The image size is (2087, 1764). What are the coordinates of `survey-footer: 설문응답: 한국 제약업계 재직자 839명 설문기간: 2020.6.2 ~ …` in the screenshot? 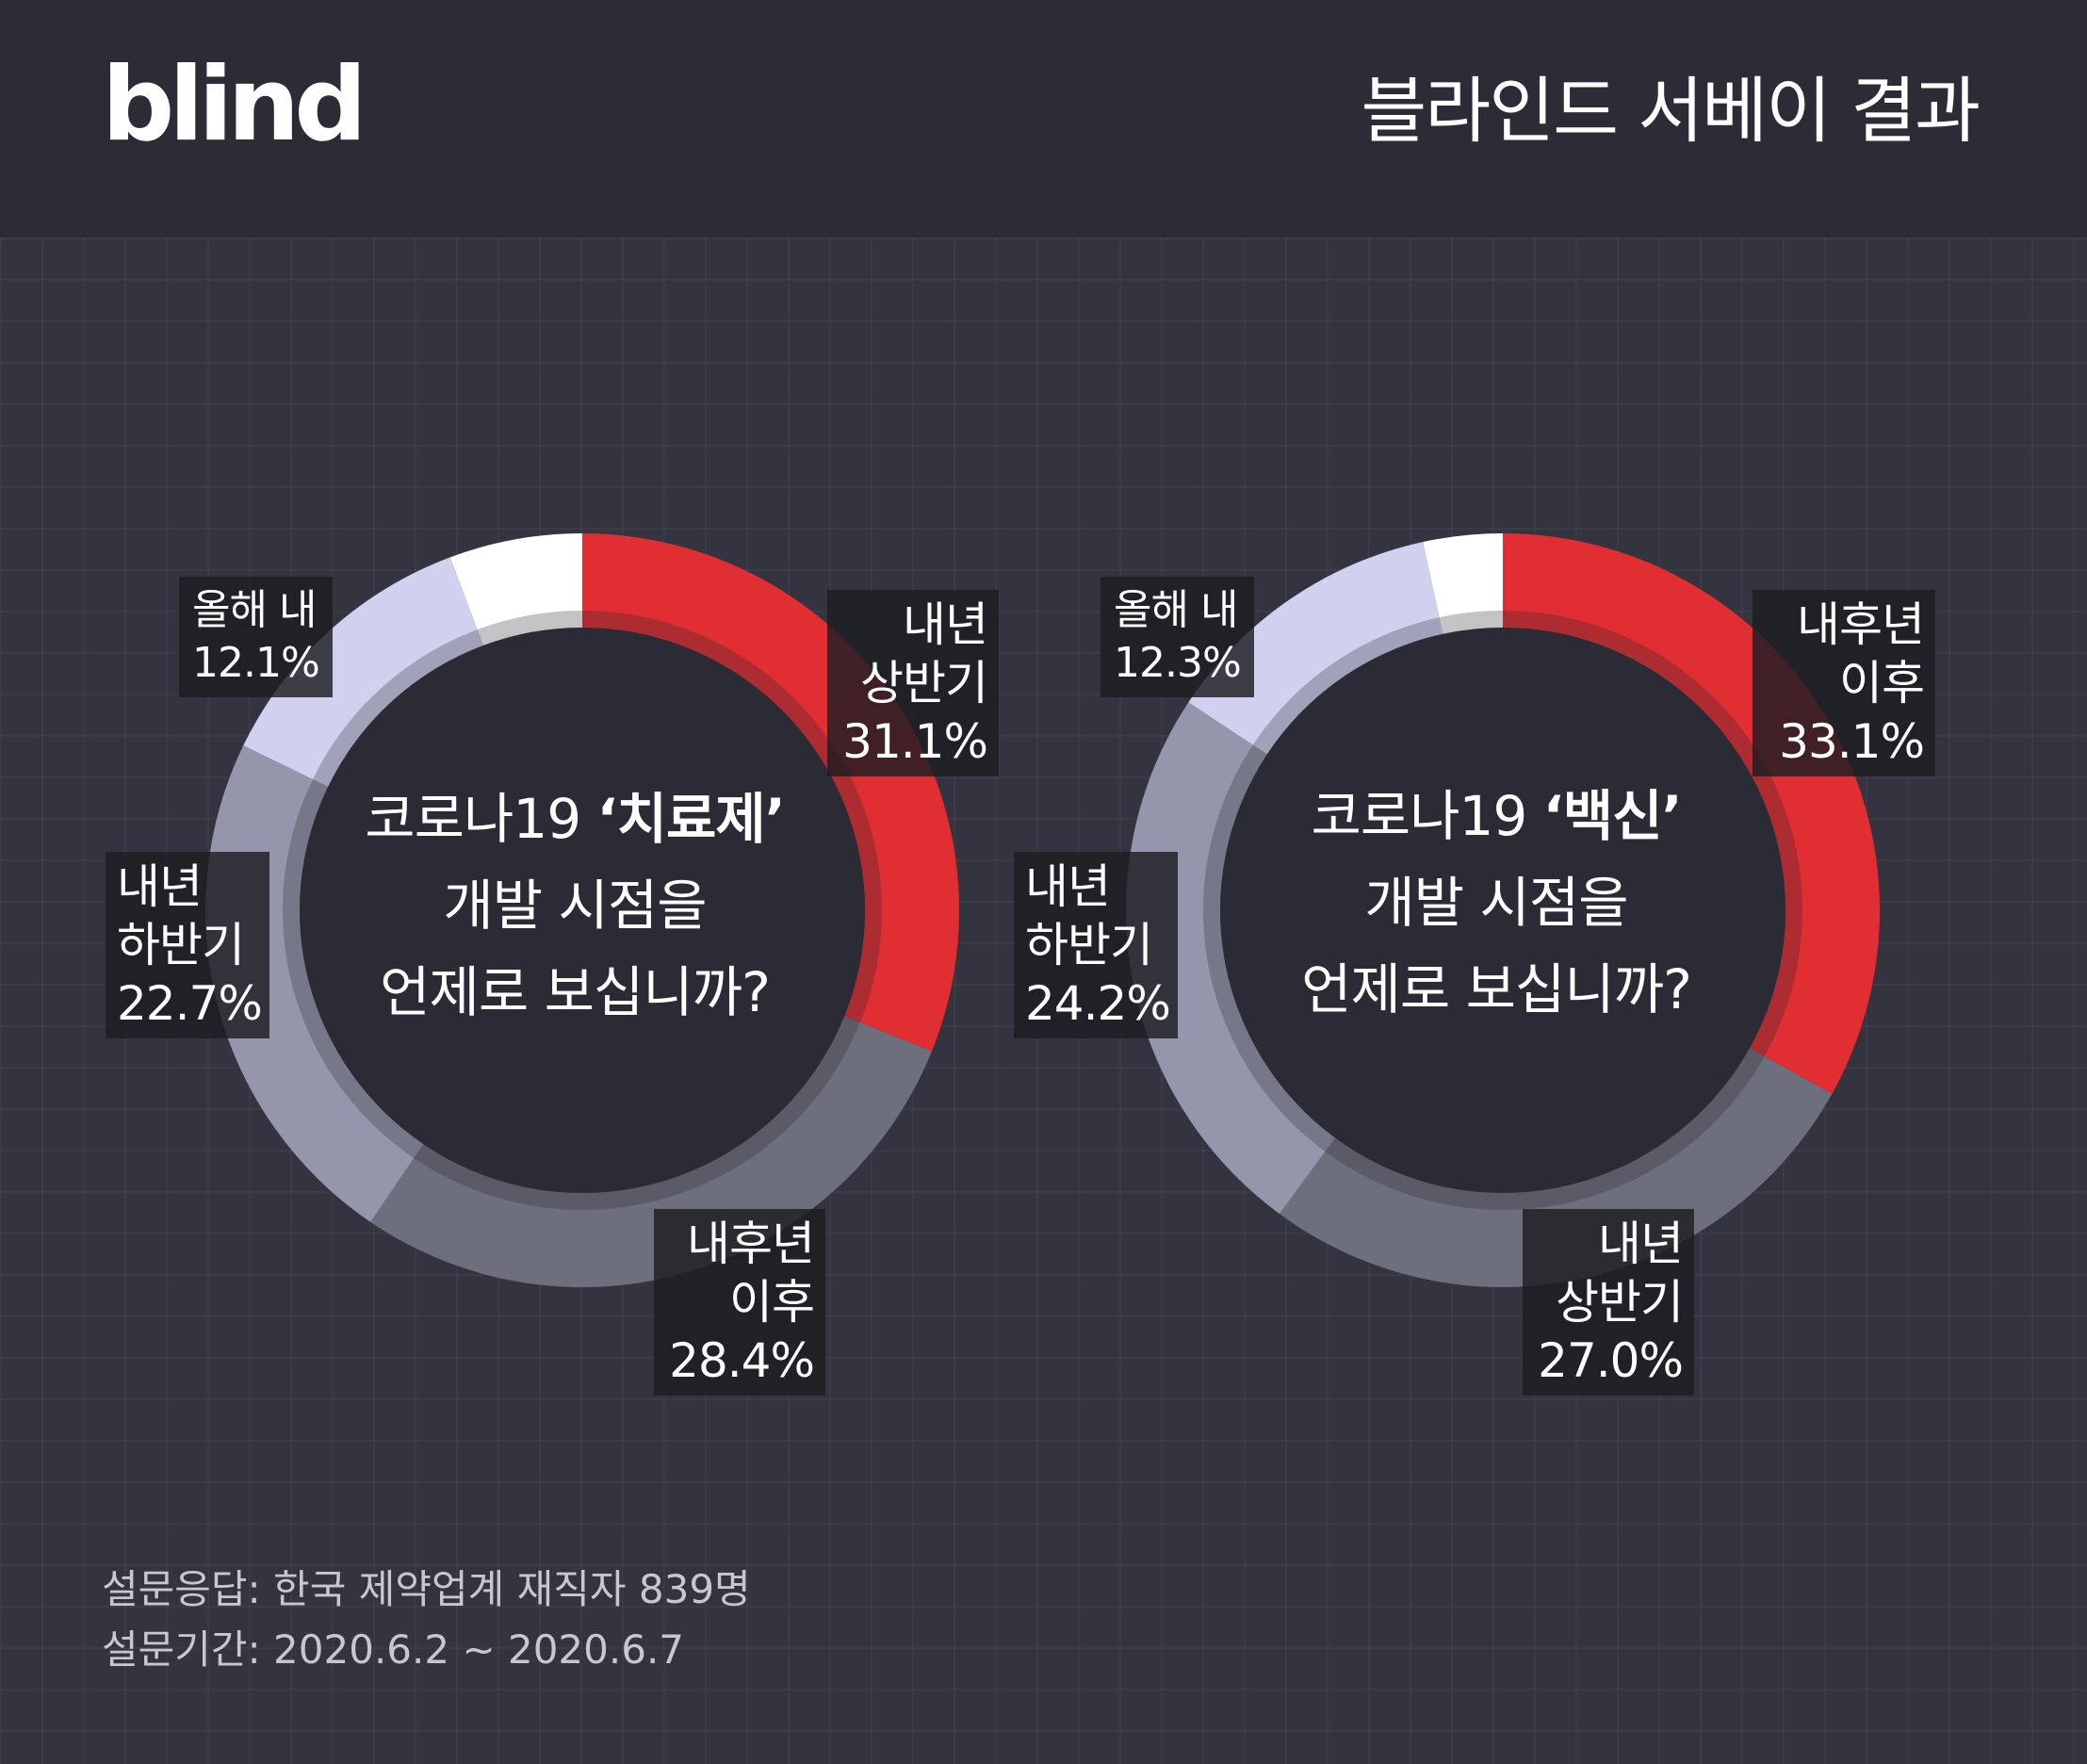 It's located at (427, 1620).